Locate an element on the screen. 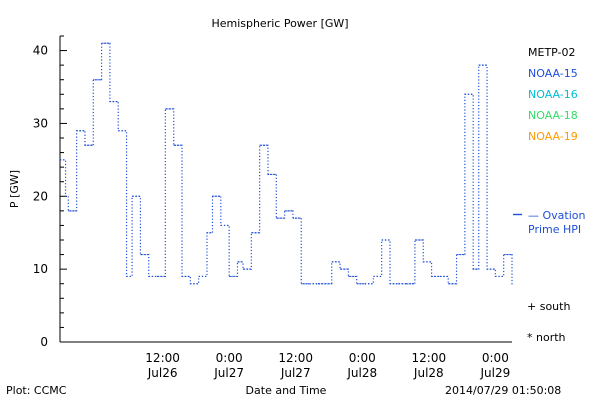 Image resolution: width=600 pixels, height=400 pixels. timestamp: 2014/07/29 01:50:08 is located at coordinates (503, 390).